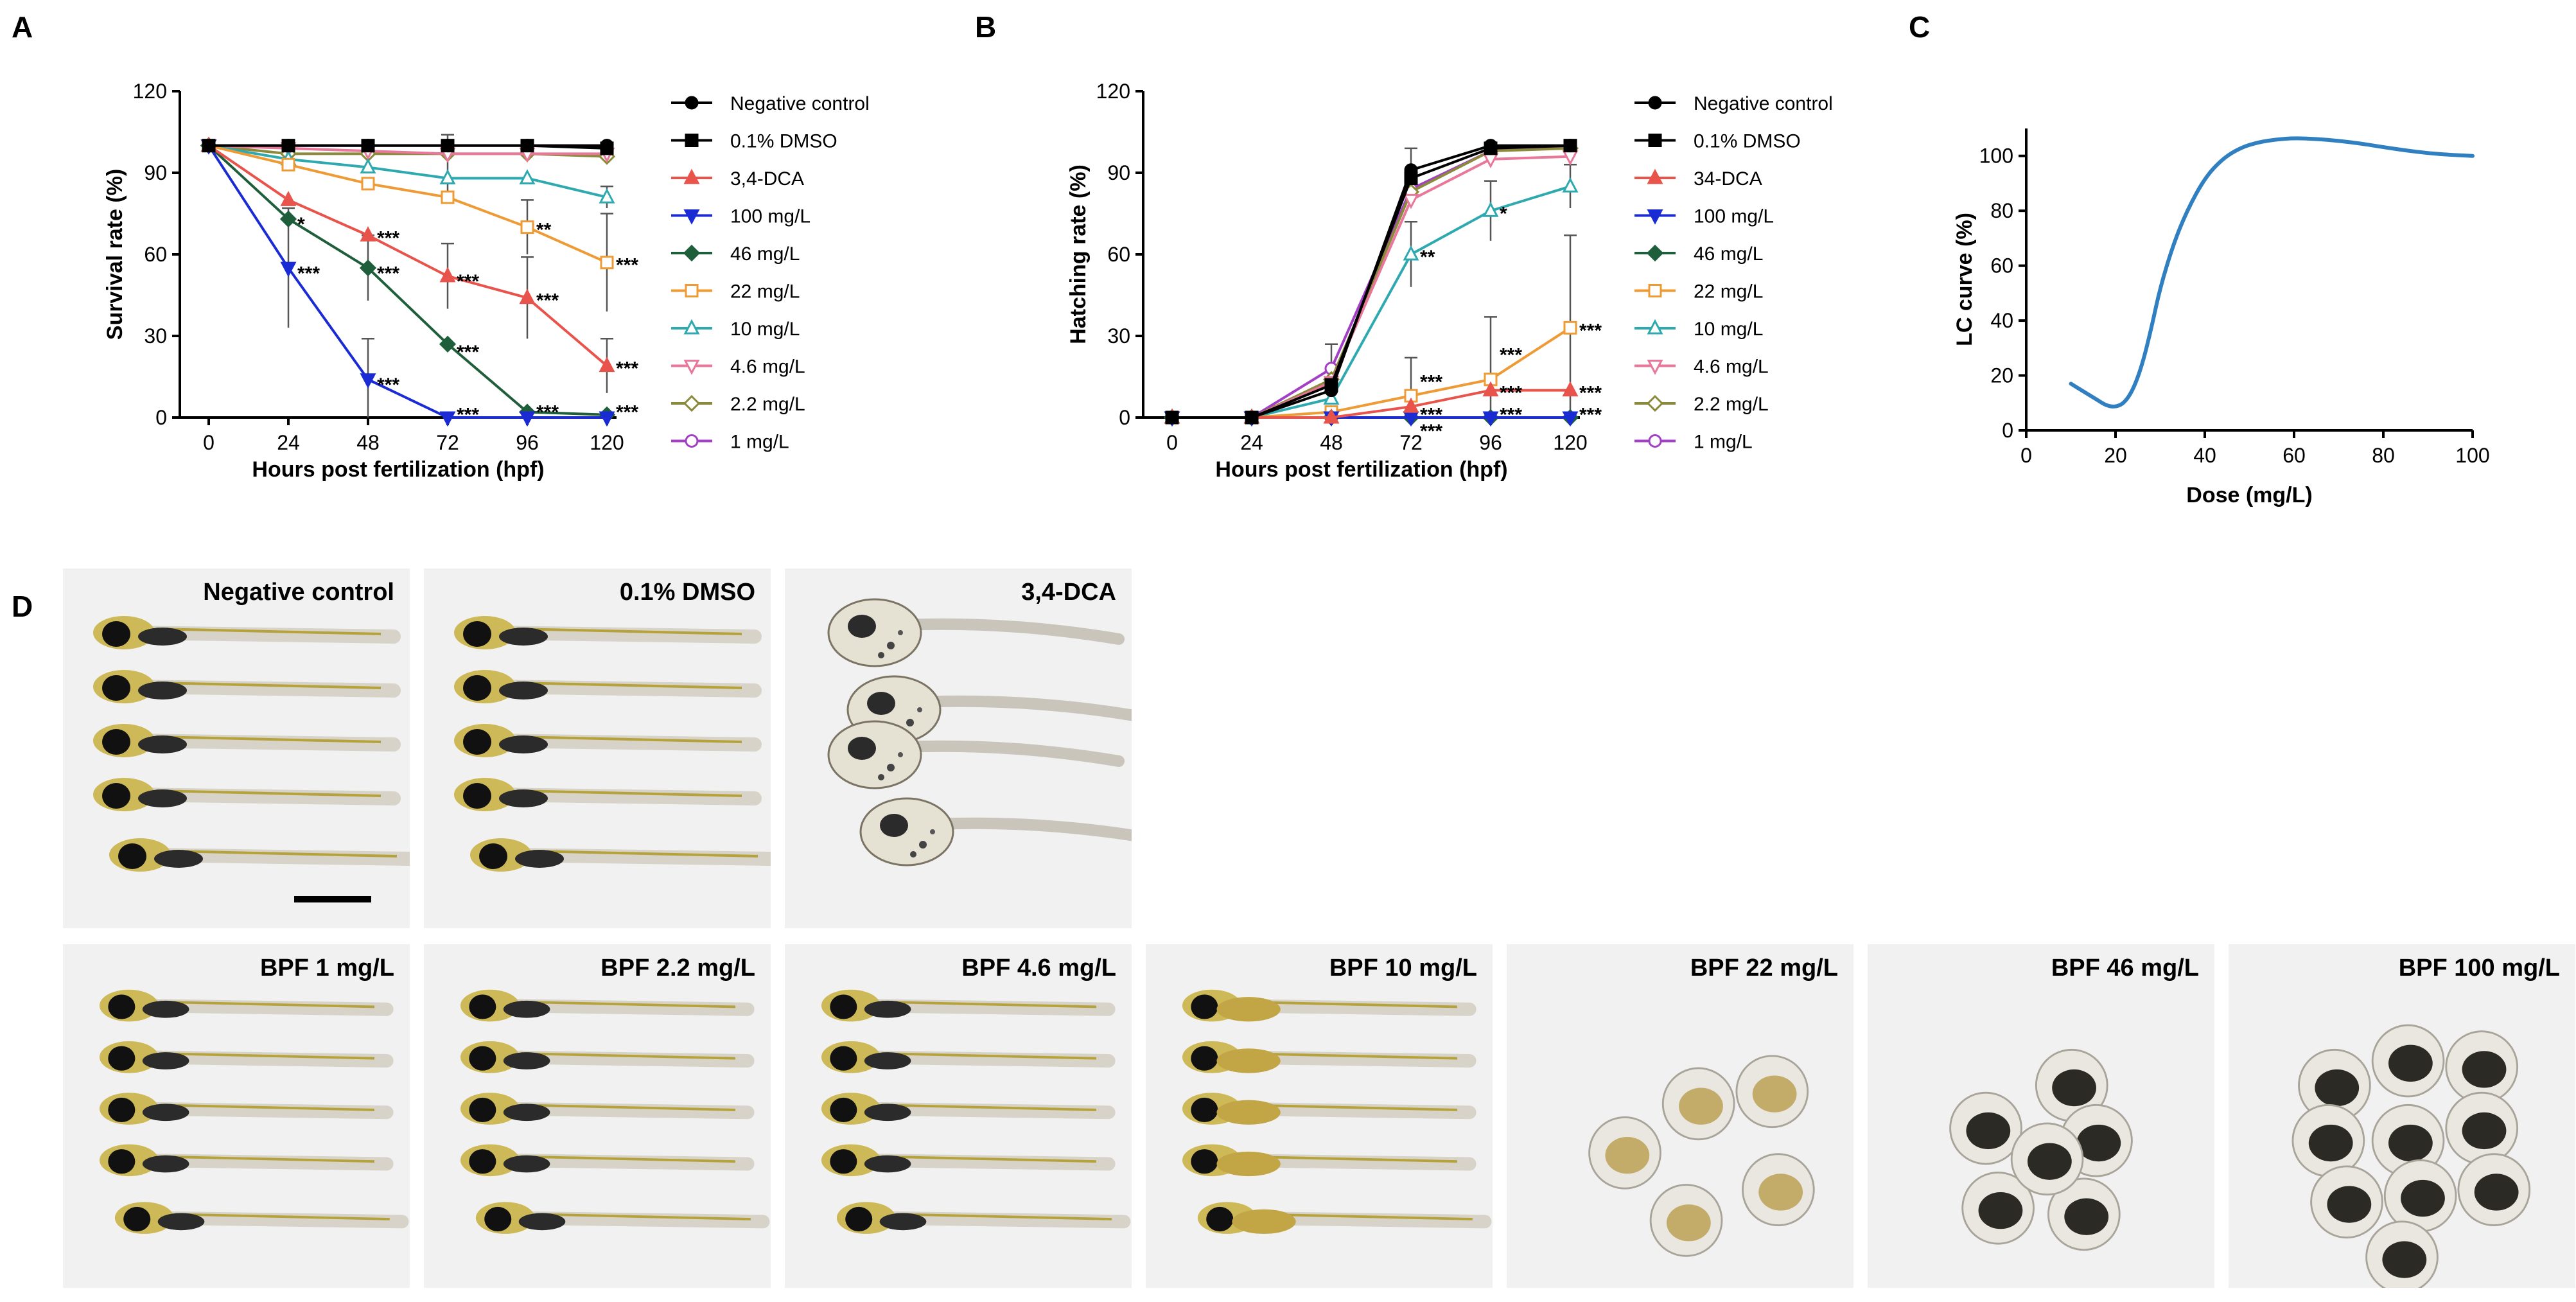  What do you see at coordinates (687, 592) in the screenshot?
I see `image-cell-label: 0.1% DMSO` at bounding box center [687, 592].